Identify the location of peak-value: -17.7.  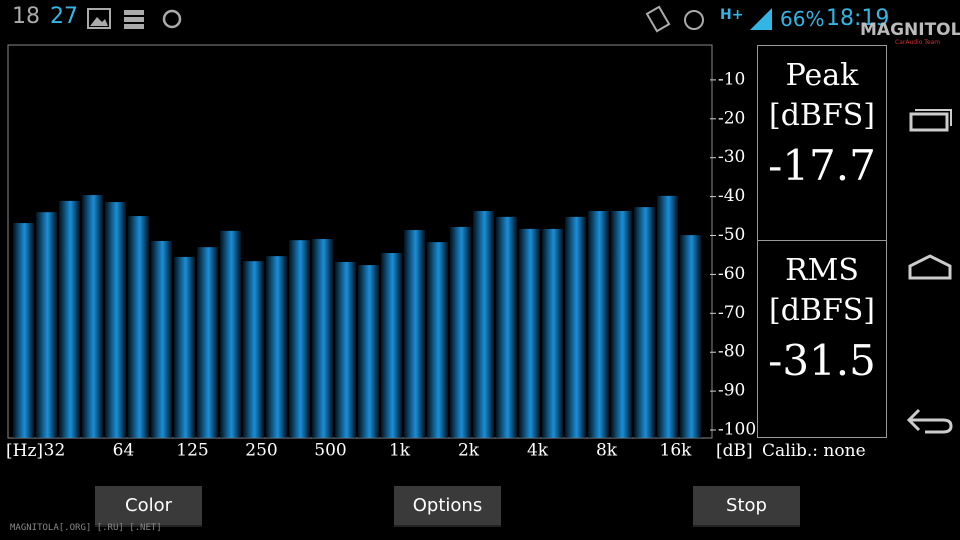
(822, 165).